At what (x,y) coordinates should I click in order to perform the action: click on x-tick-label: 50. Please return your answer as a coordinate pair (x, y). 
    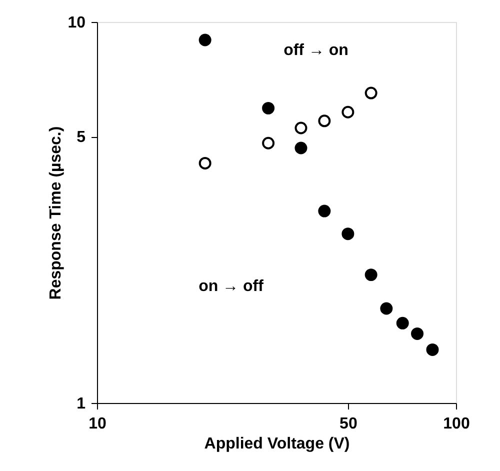
    Looking at the image, I should click on (349, 424).